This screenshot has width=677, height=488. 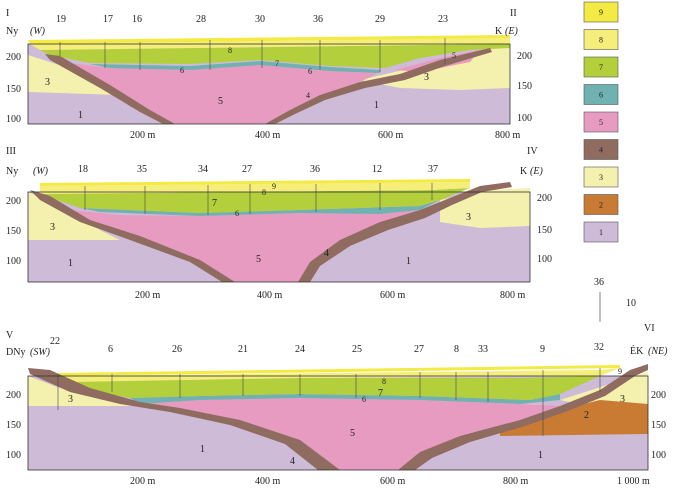 I want to click on unit-label: 4, so click(x=292, y=461).